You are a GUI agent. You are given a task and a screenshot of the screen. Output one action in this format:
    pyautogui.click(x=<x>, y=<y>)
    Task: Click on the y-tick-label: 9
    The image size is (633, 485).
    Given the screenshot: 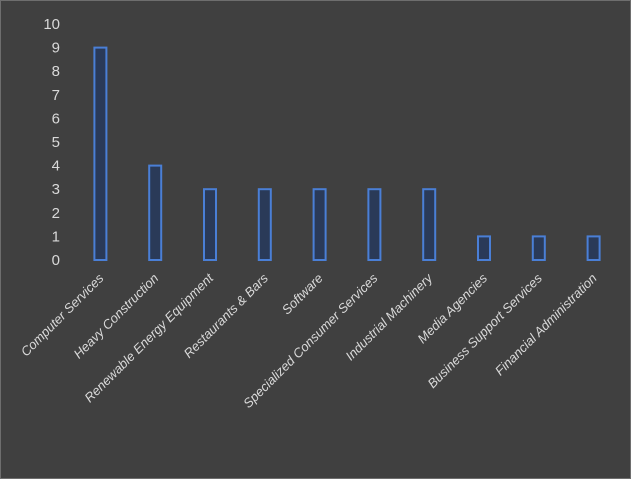 What is the action you would take?
    pyautogui.click(x=56, y=48)
    